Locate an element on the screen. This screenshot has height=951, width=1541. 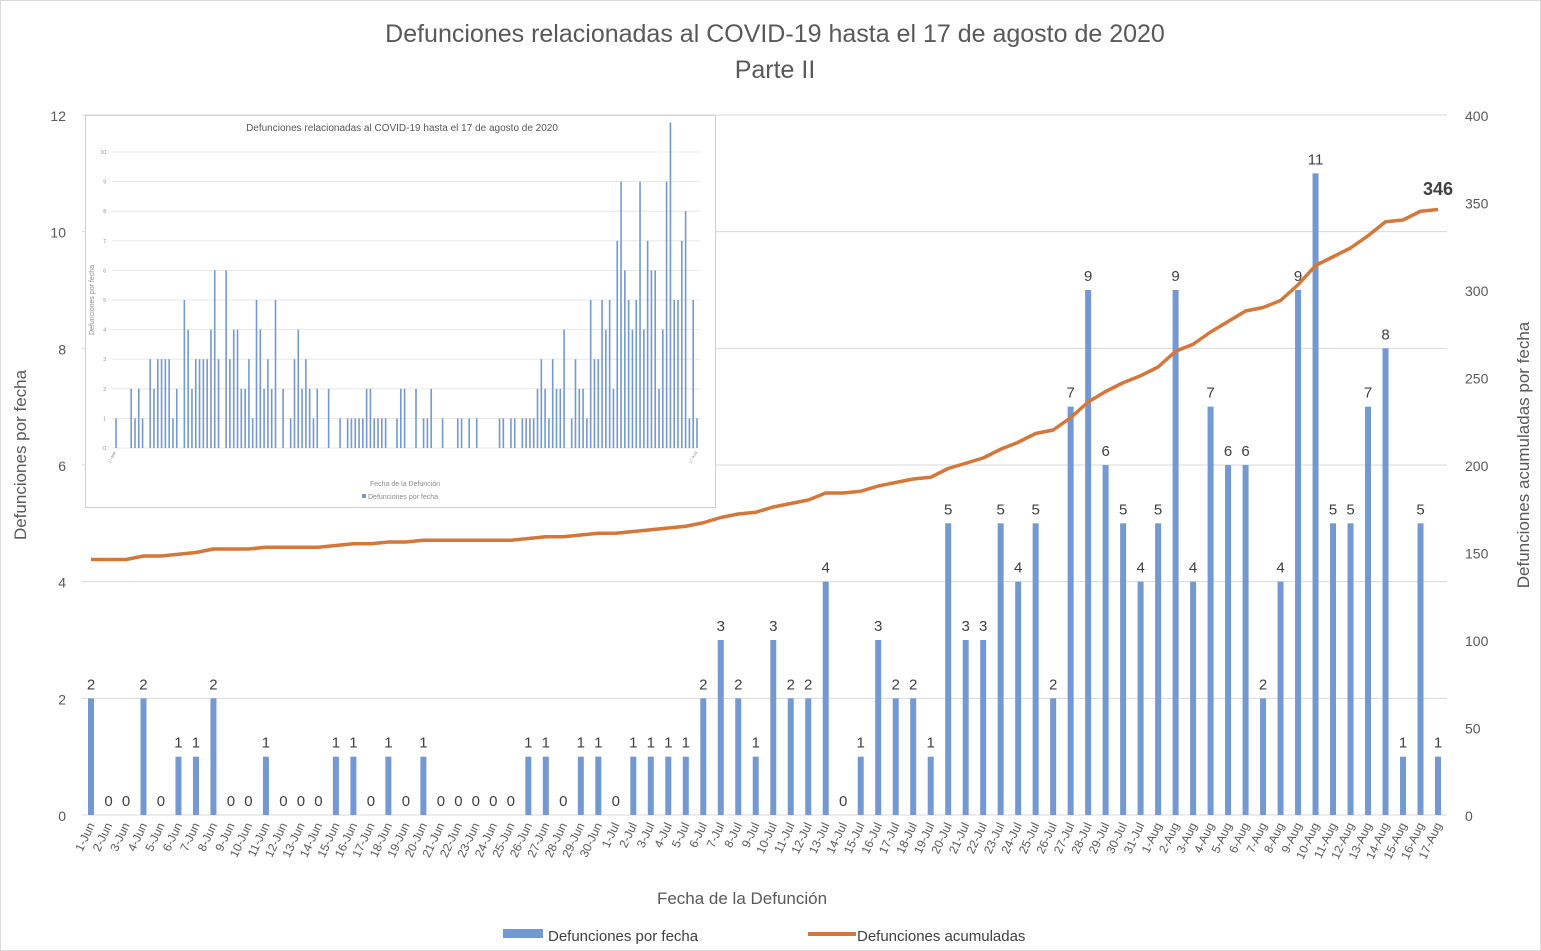
inset-y-tick-label: 9 is located at coordinates (104, 183).